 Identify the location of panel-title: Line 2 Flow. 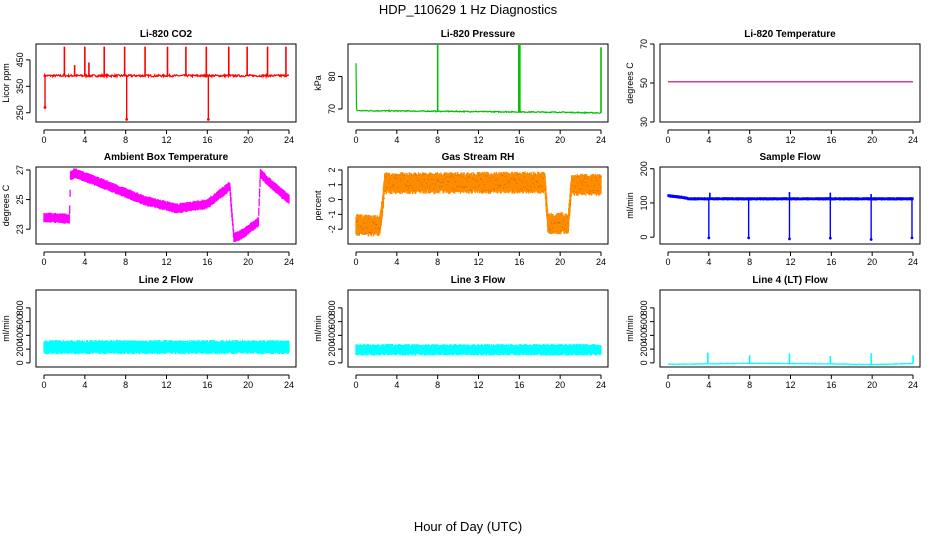
(166, 280).